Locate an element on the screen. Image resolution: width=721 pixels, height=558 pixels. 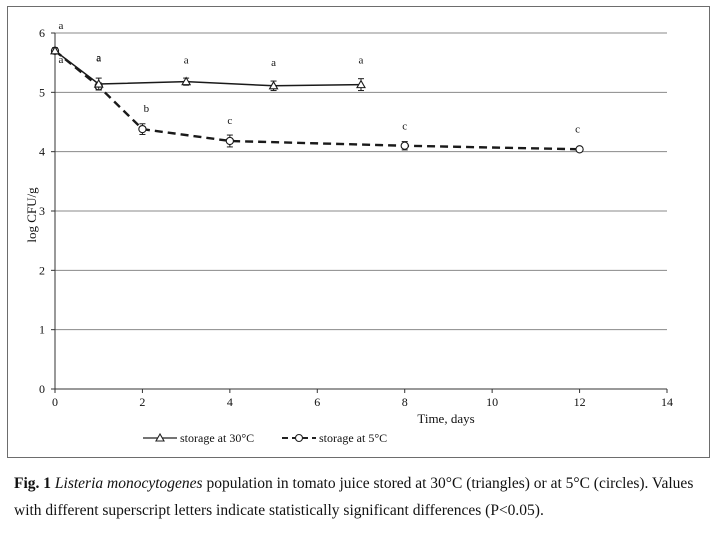
x-tick-labels: 0 2 4 6 8 10 12 14 is located at coordinates (362, 399).